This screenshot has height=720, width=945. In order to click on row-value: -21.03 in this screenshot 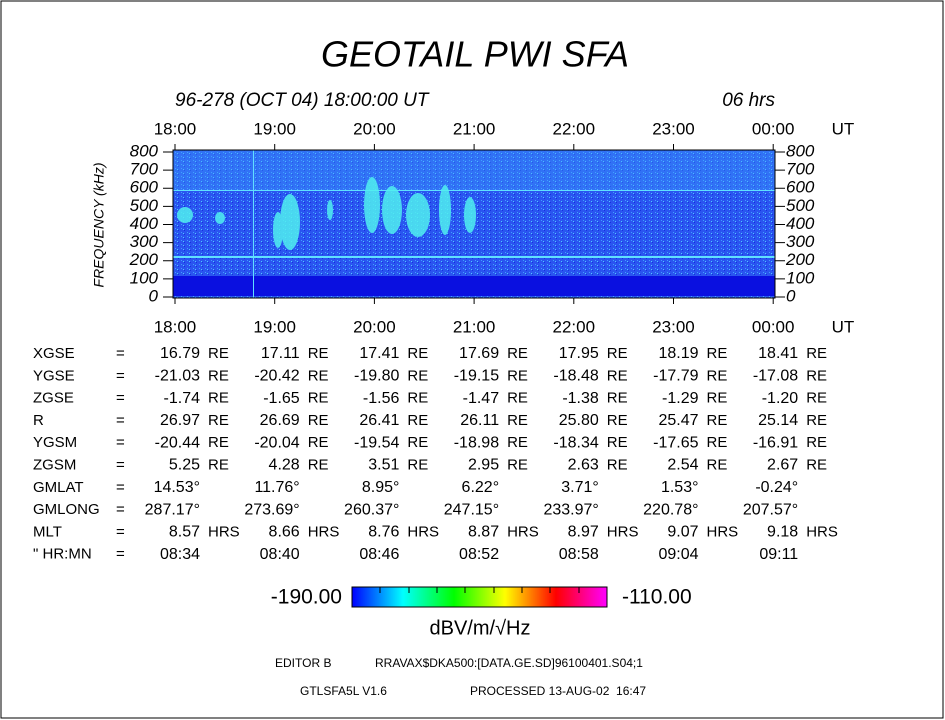, I will do `click(177, 376)`.